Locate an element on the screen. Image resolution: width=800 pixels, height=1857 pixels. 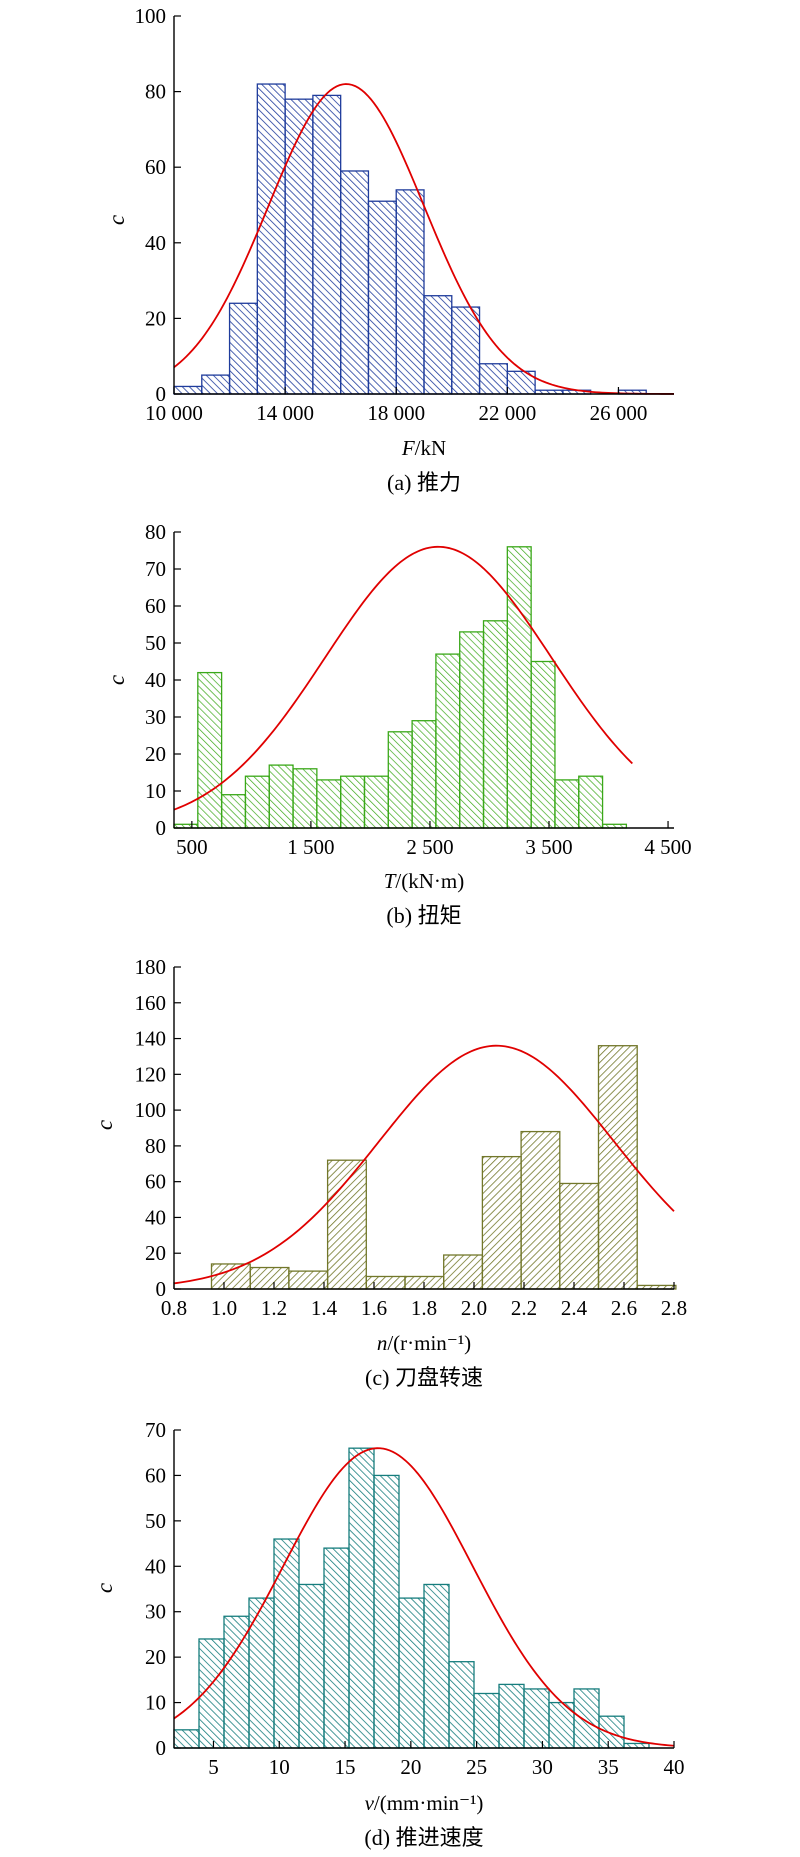
x-tick-label: 14 000 is located at coordinates (285, 413).